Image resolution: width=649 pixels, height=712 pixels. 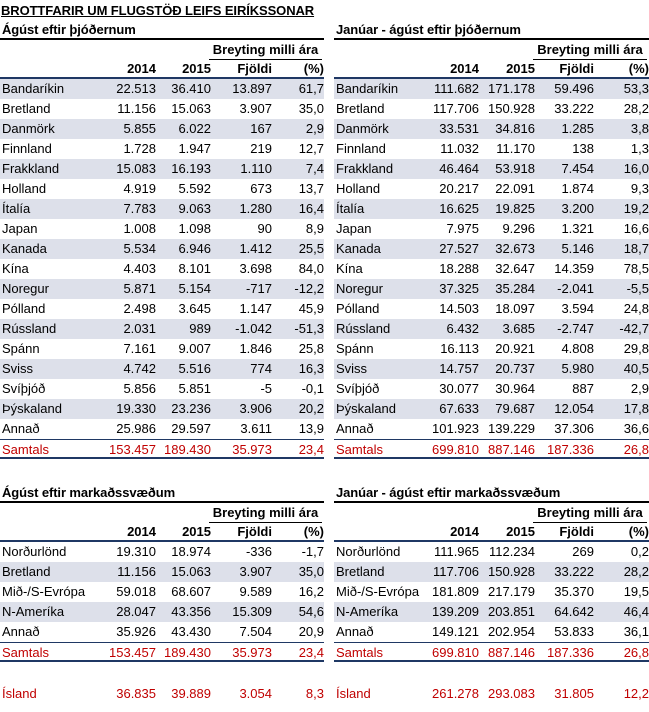 I want to click on cell-2015: 35.284, so click(x=515, y=288).